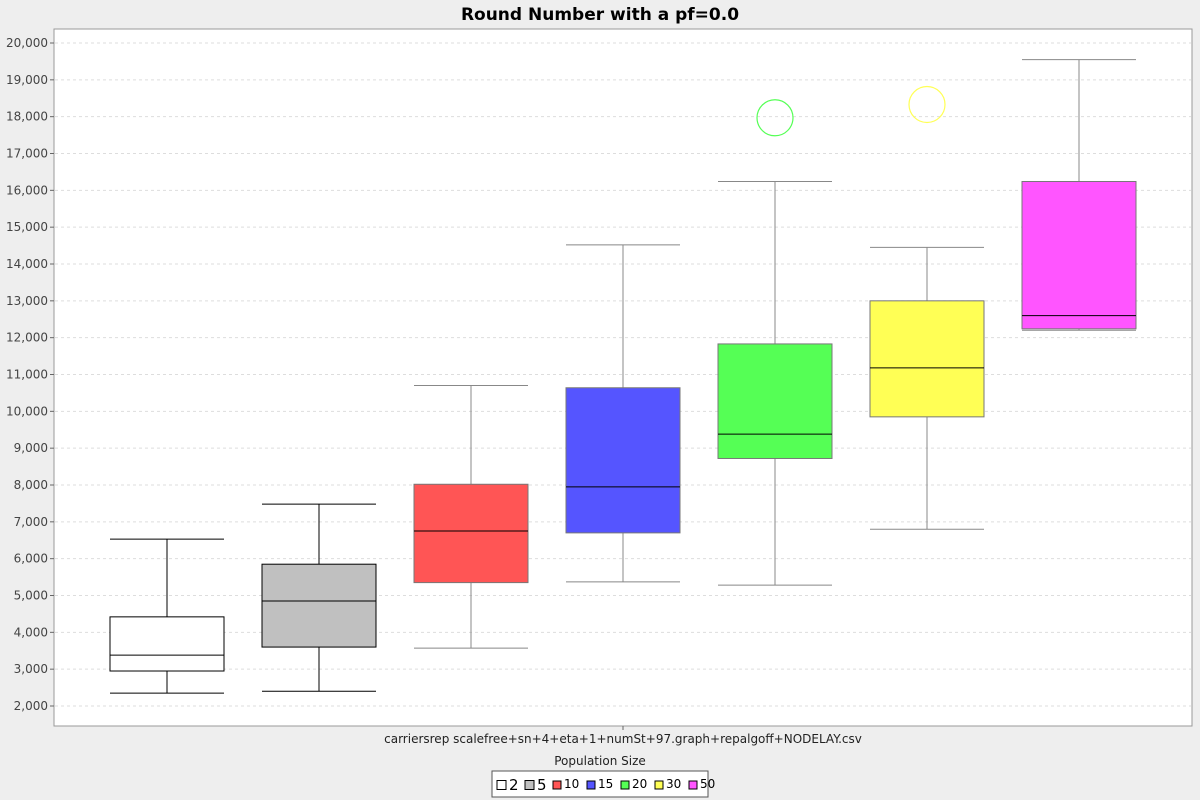  I want to click on y-tick-label: 7,000, so click(31, 522).